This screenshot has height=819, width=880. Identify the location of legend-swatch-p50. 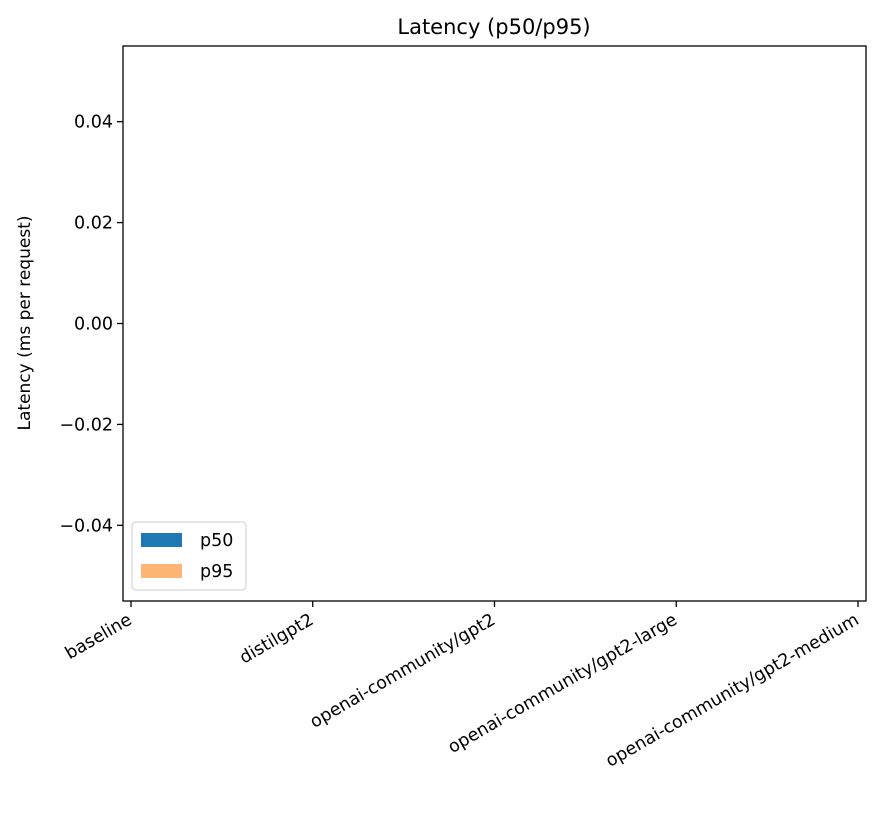
(161, 540).